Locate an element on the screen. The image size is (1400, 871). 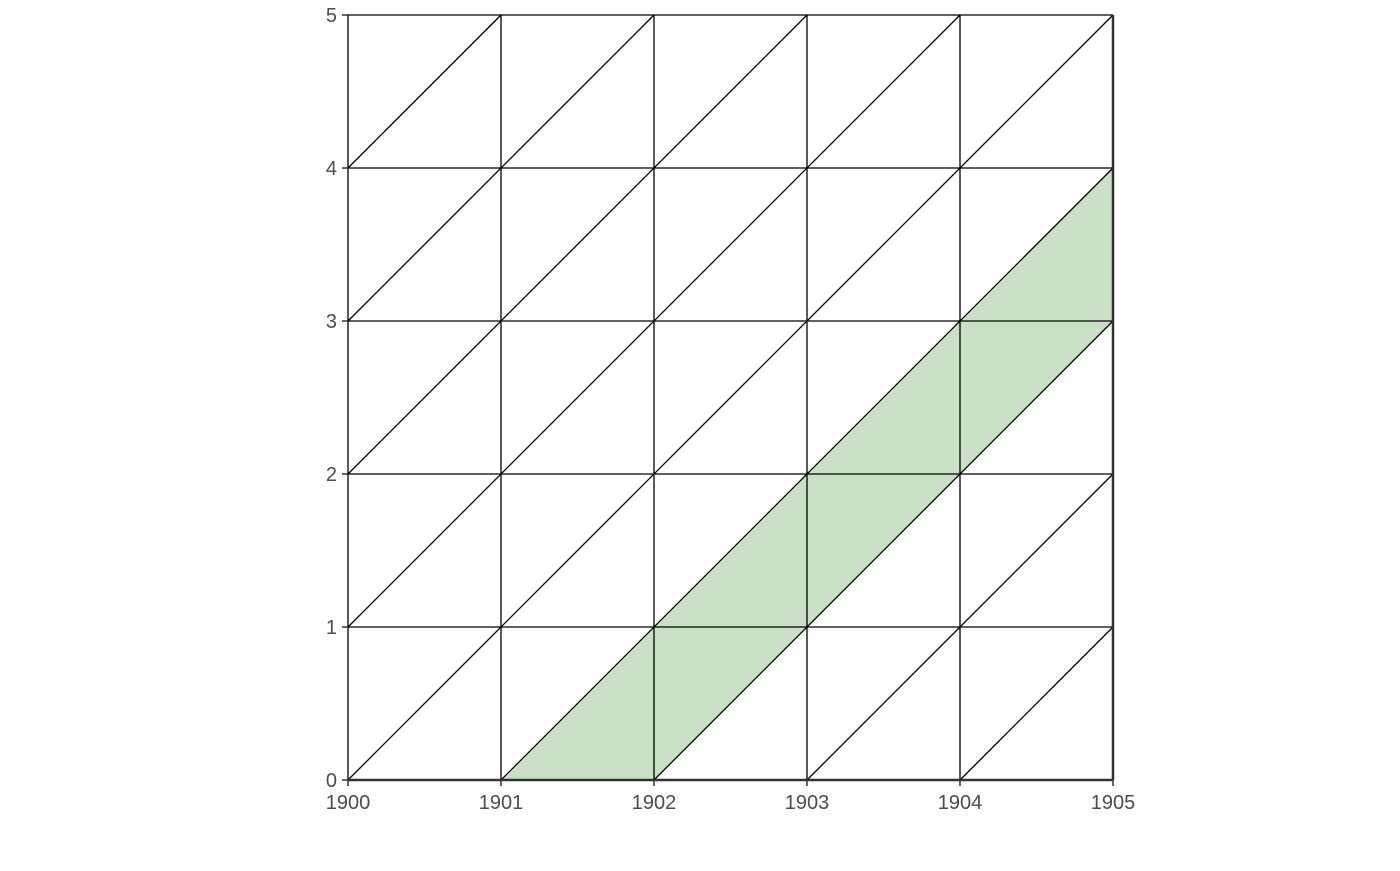
x-tick-label: 1900 is located at coordinates (348, 803).